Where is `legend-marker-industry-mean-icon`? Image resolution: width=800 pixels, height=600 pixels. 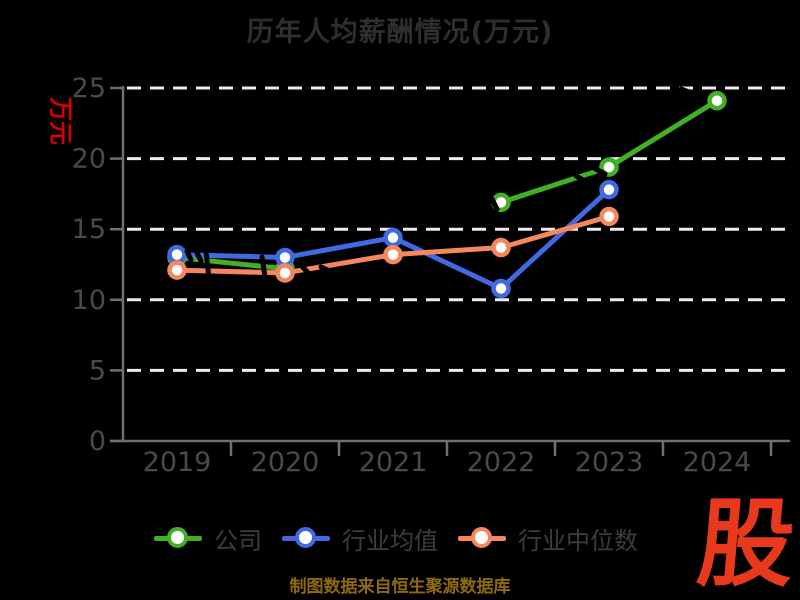
legend-marker-industry-mean-icon is located at coordinates (306, 538).